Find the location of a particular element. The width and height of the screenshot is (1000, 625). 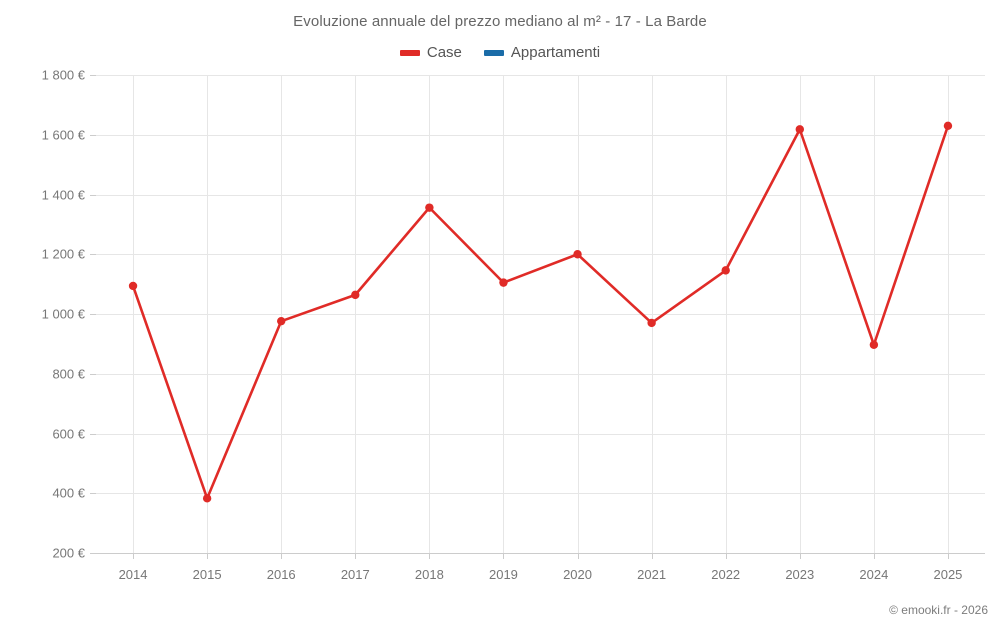

y-axis-tick-label: 400 € is located at coordinates (68, 493).